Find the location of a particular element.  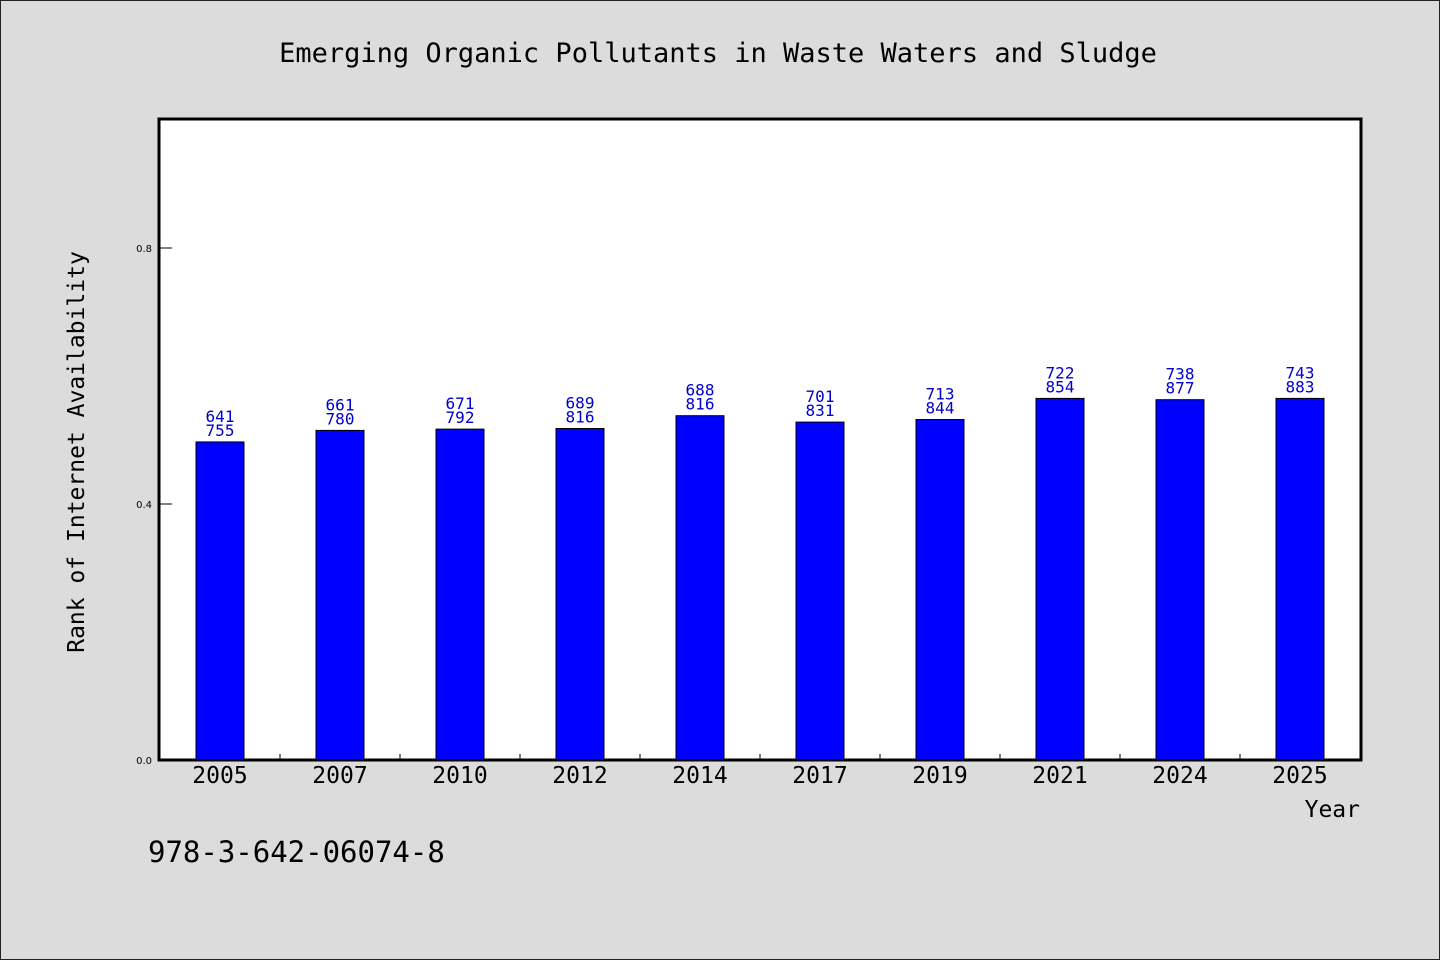

data-label-bottom-2025: 883 is located at coordinates (1300, 386).